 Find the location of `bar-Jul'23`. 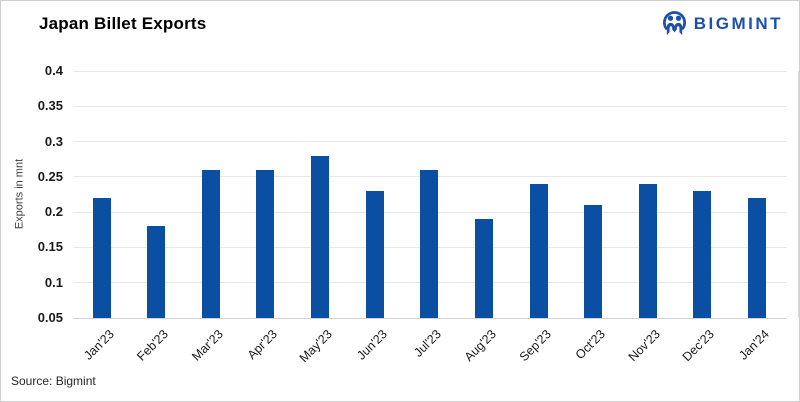

bar-Jul'23 is located at coordinates (429, 243).